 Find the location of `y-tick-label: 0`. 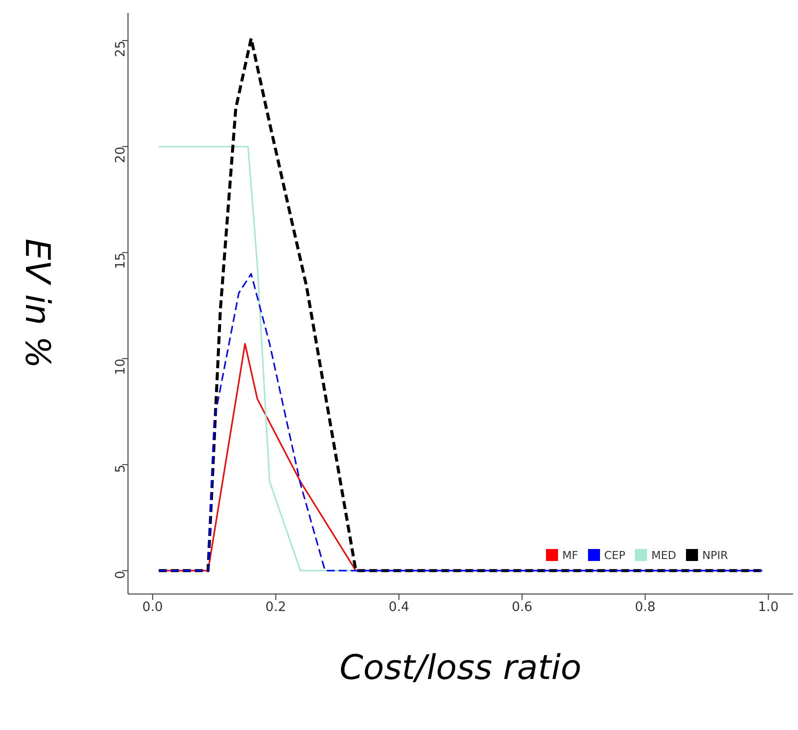

y-tick-label: 0 is located at coordinates (121, 574).